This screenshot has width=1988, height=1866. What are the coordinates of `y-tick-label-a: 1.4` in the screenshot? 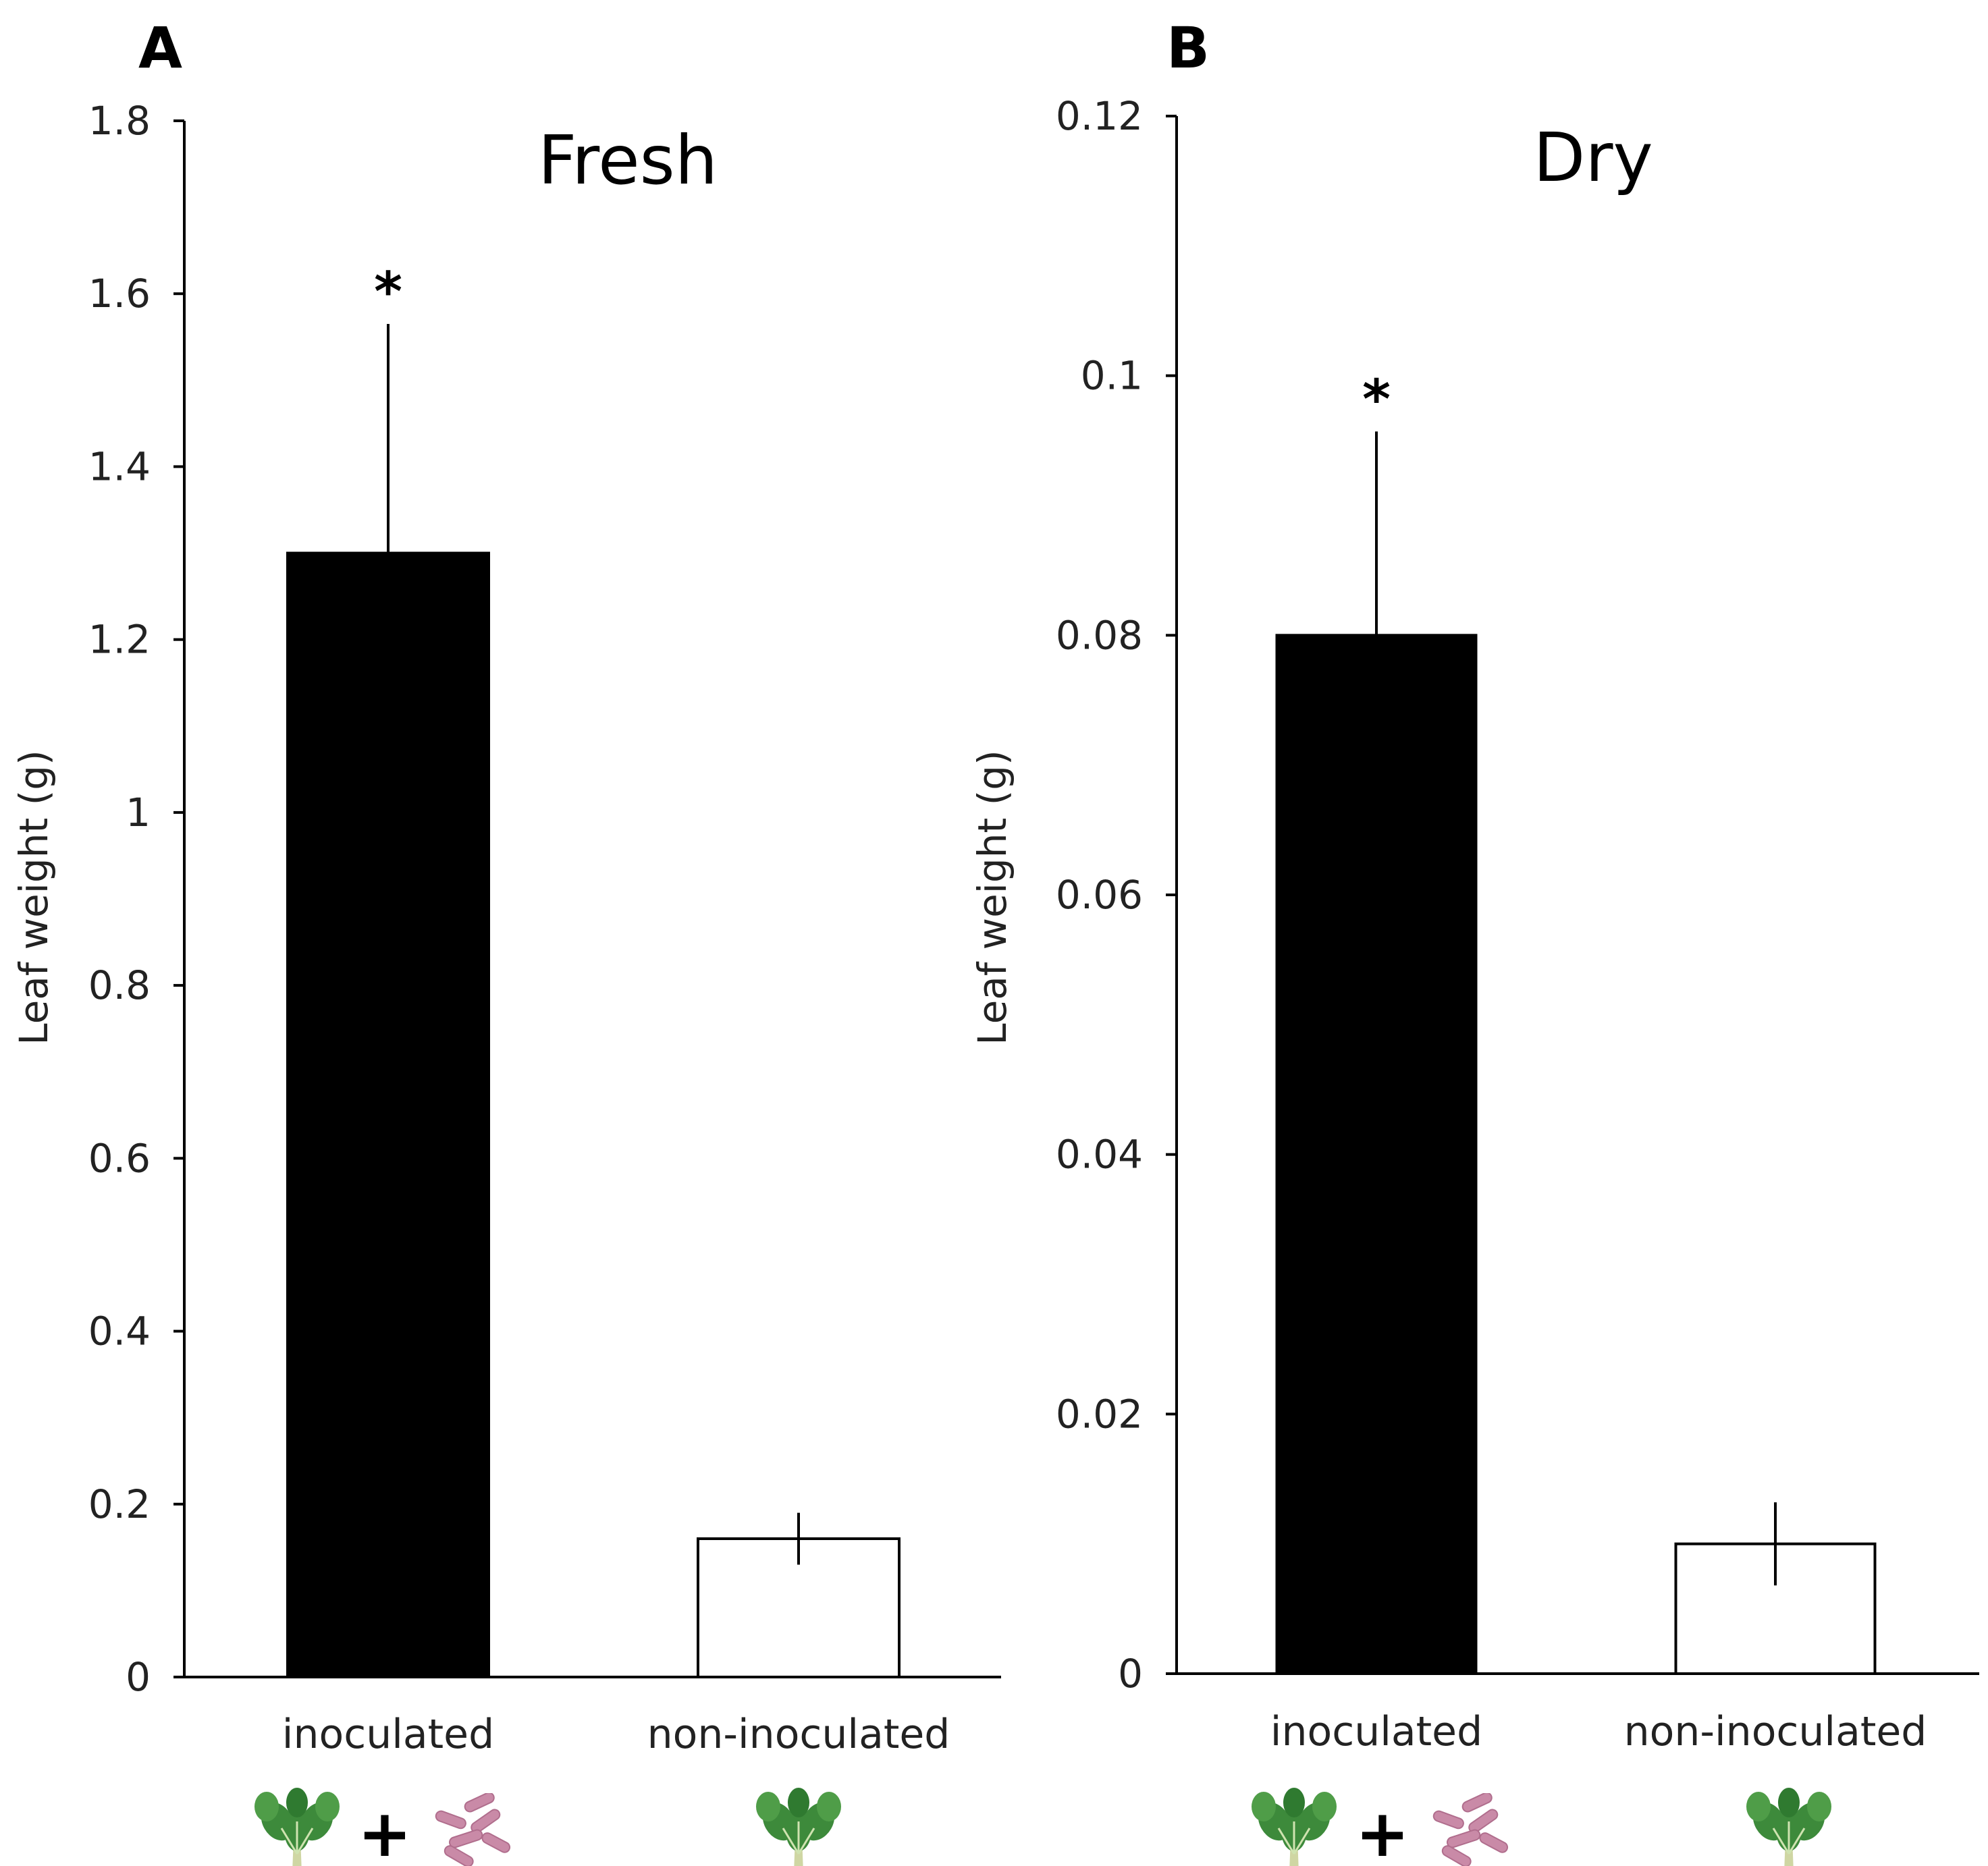 It's located at (119, 466).